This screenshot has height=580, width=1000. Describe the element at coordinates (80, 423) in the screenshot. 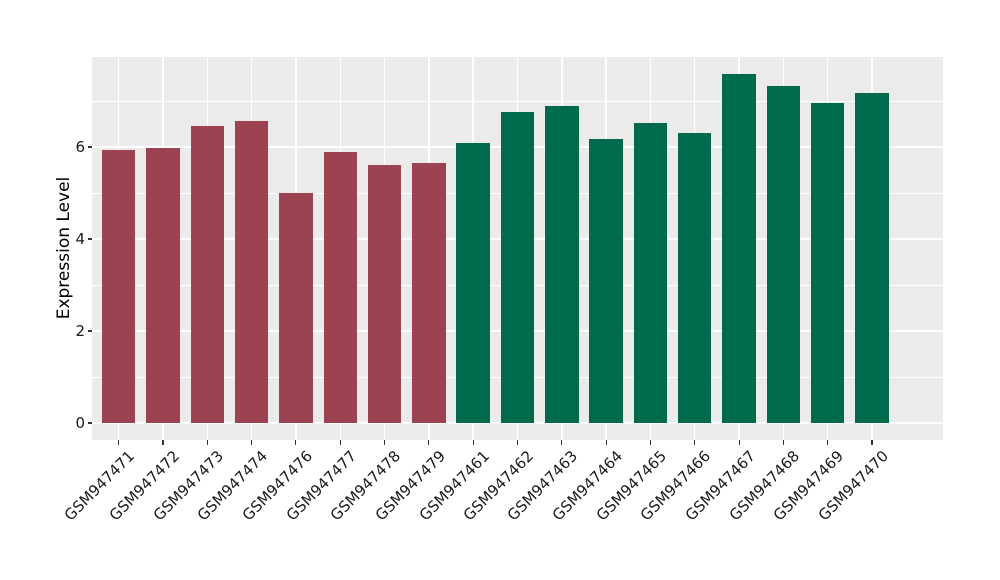

I see `y-tick-label: 0` at that location.